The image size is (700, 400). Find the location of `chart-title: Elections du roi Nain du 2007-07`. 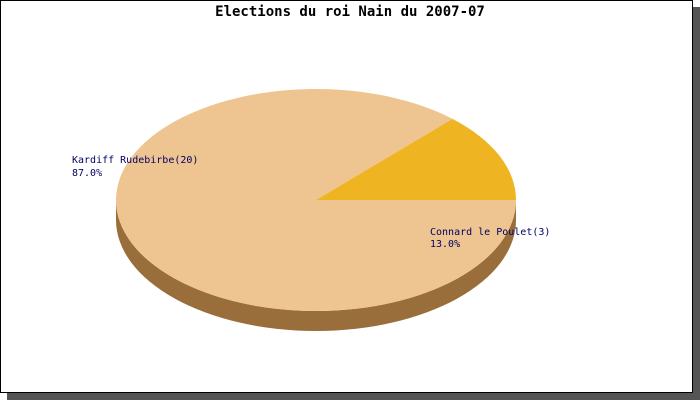

chart-title: Elections du roi Nain du 2007-07 is located at coordinates (350, 12).